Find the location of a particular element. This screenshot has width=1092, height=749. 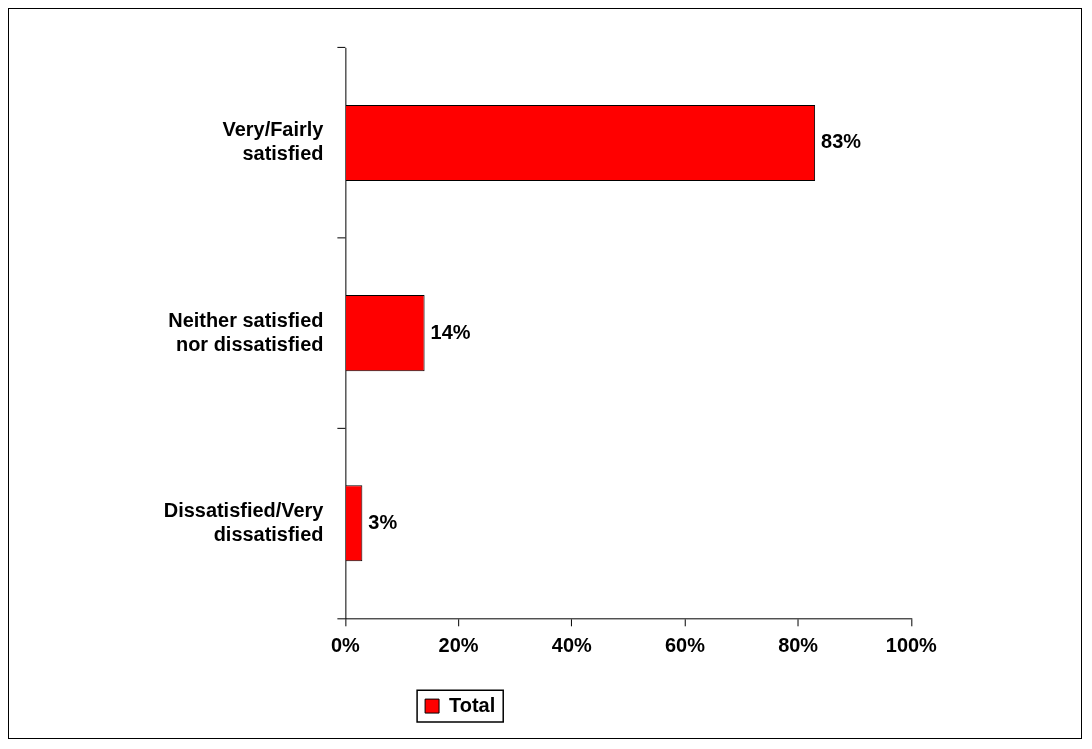

x-tick-label: 60% is located at coordinates (685, 644).